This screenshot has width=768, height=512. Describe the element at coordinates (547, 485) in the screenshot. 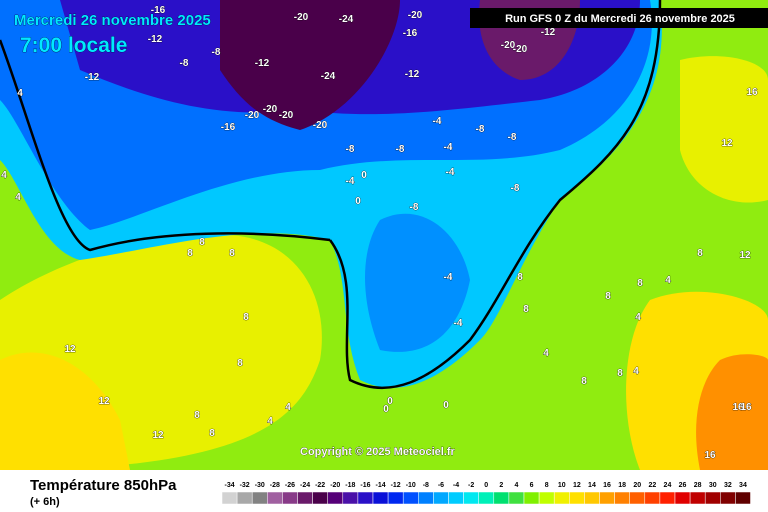

I see `legend-tick-label: 8` at that location.